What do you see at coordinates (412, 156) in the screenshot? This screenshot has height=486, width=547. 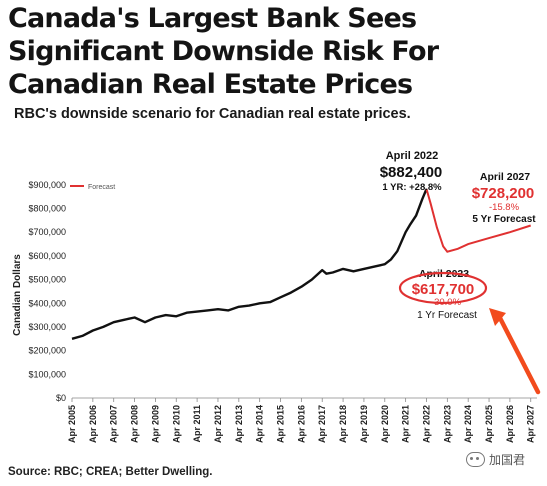 I see `annotation-date: April 2022` at bounding box center [412, 156].